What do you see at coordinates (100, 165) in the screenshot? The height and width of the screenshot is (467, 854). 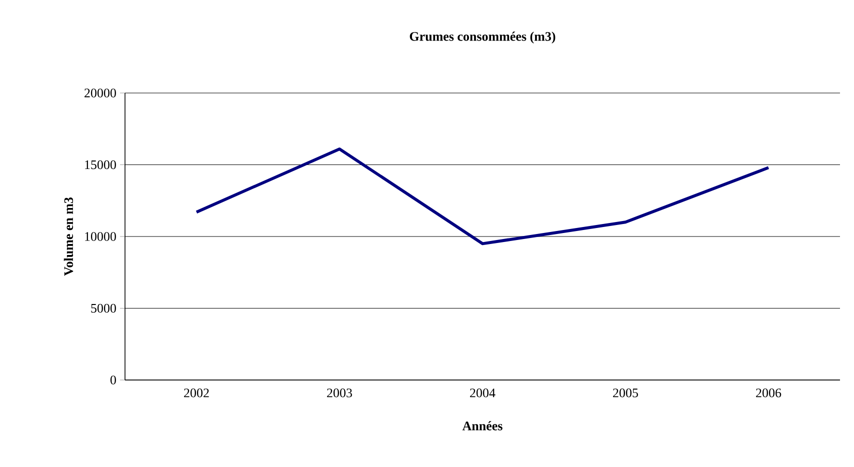 I see `y-tick-label: 15000` at bounding box center [100, 165].